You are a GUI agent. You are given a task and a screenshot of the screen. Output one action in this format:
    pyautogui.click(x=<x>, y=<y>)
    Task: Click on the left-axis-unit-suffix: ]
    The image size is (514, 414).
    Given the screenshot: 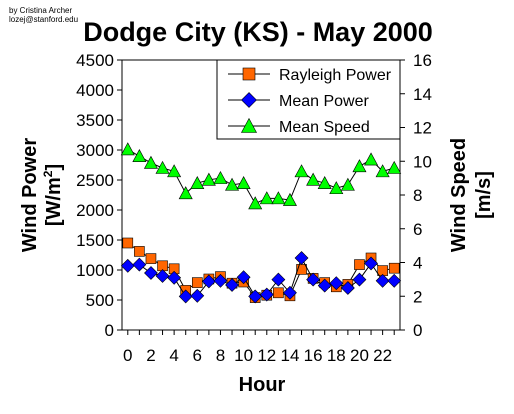 What is the action you would take?
    pyautogui.click(x=54, y=167)
    